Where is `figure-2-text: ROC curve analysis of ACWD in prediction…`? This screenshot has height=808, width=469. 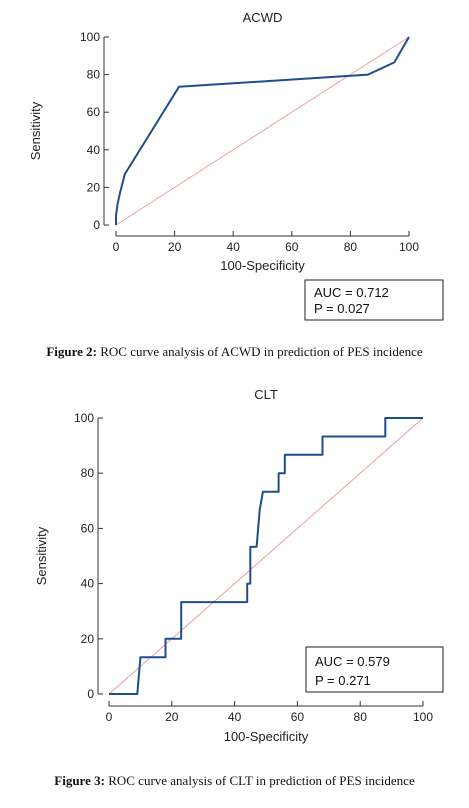
figure-2-text: ROC curve analysis of ACWD in prediction… is located at coordinates (260, 351).